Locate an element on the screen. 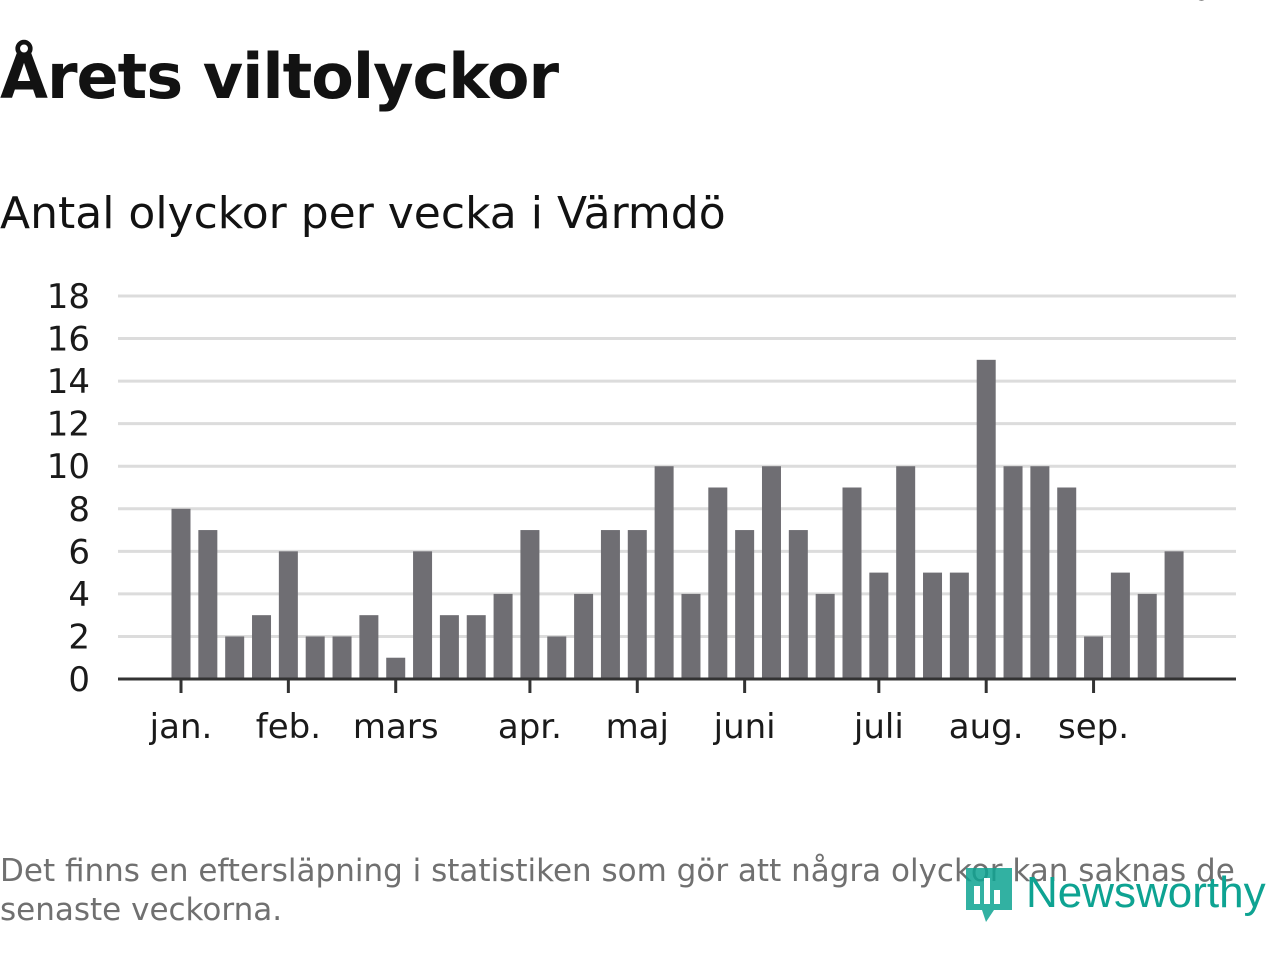 The width and height of the screenshot is (1280, 960). y-tick-label: 16 is located at coordinates (68, 340).